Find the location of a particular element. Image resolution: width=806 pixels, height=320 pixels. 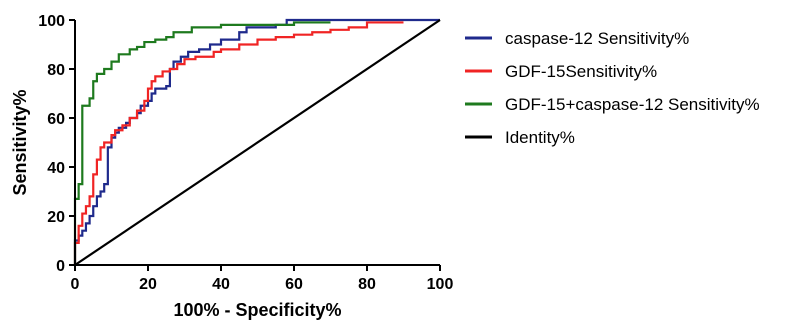

x-tick-label: 40 is located at coordinates (221, 284).